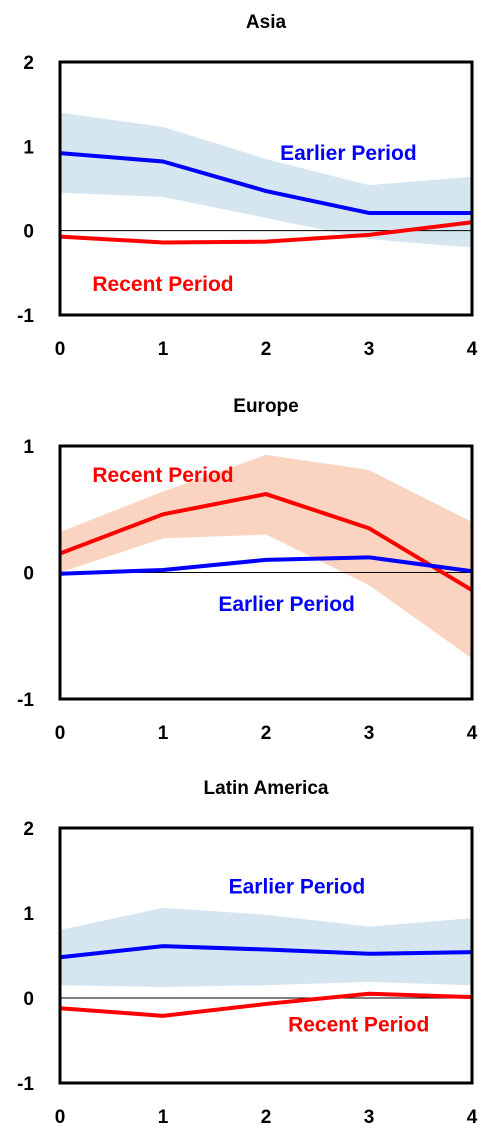 The height and width of the screenshot is (1136, 482). Describe the element at coordinates (266, 22) in the screenshot. I see `chart-title: Asia` at that location.